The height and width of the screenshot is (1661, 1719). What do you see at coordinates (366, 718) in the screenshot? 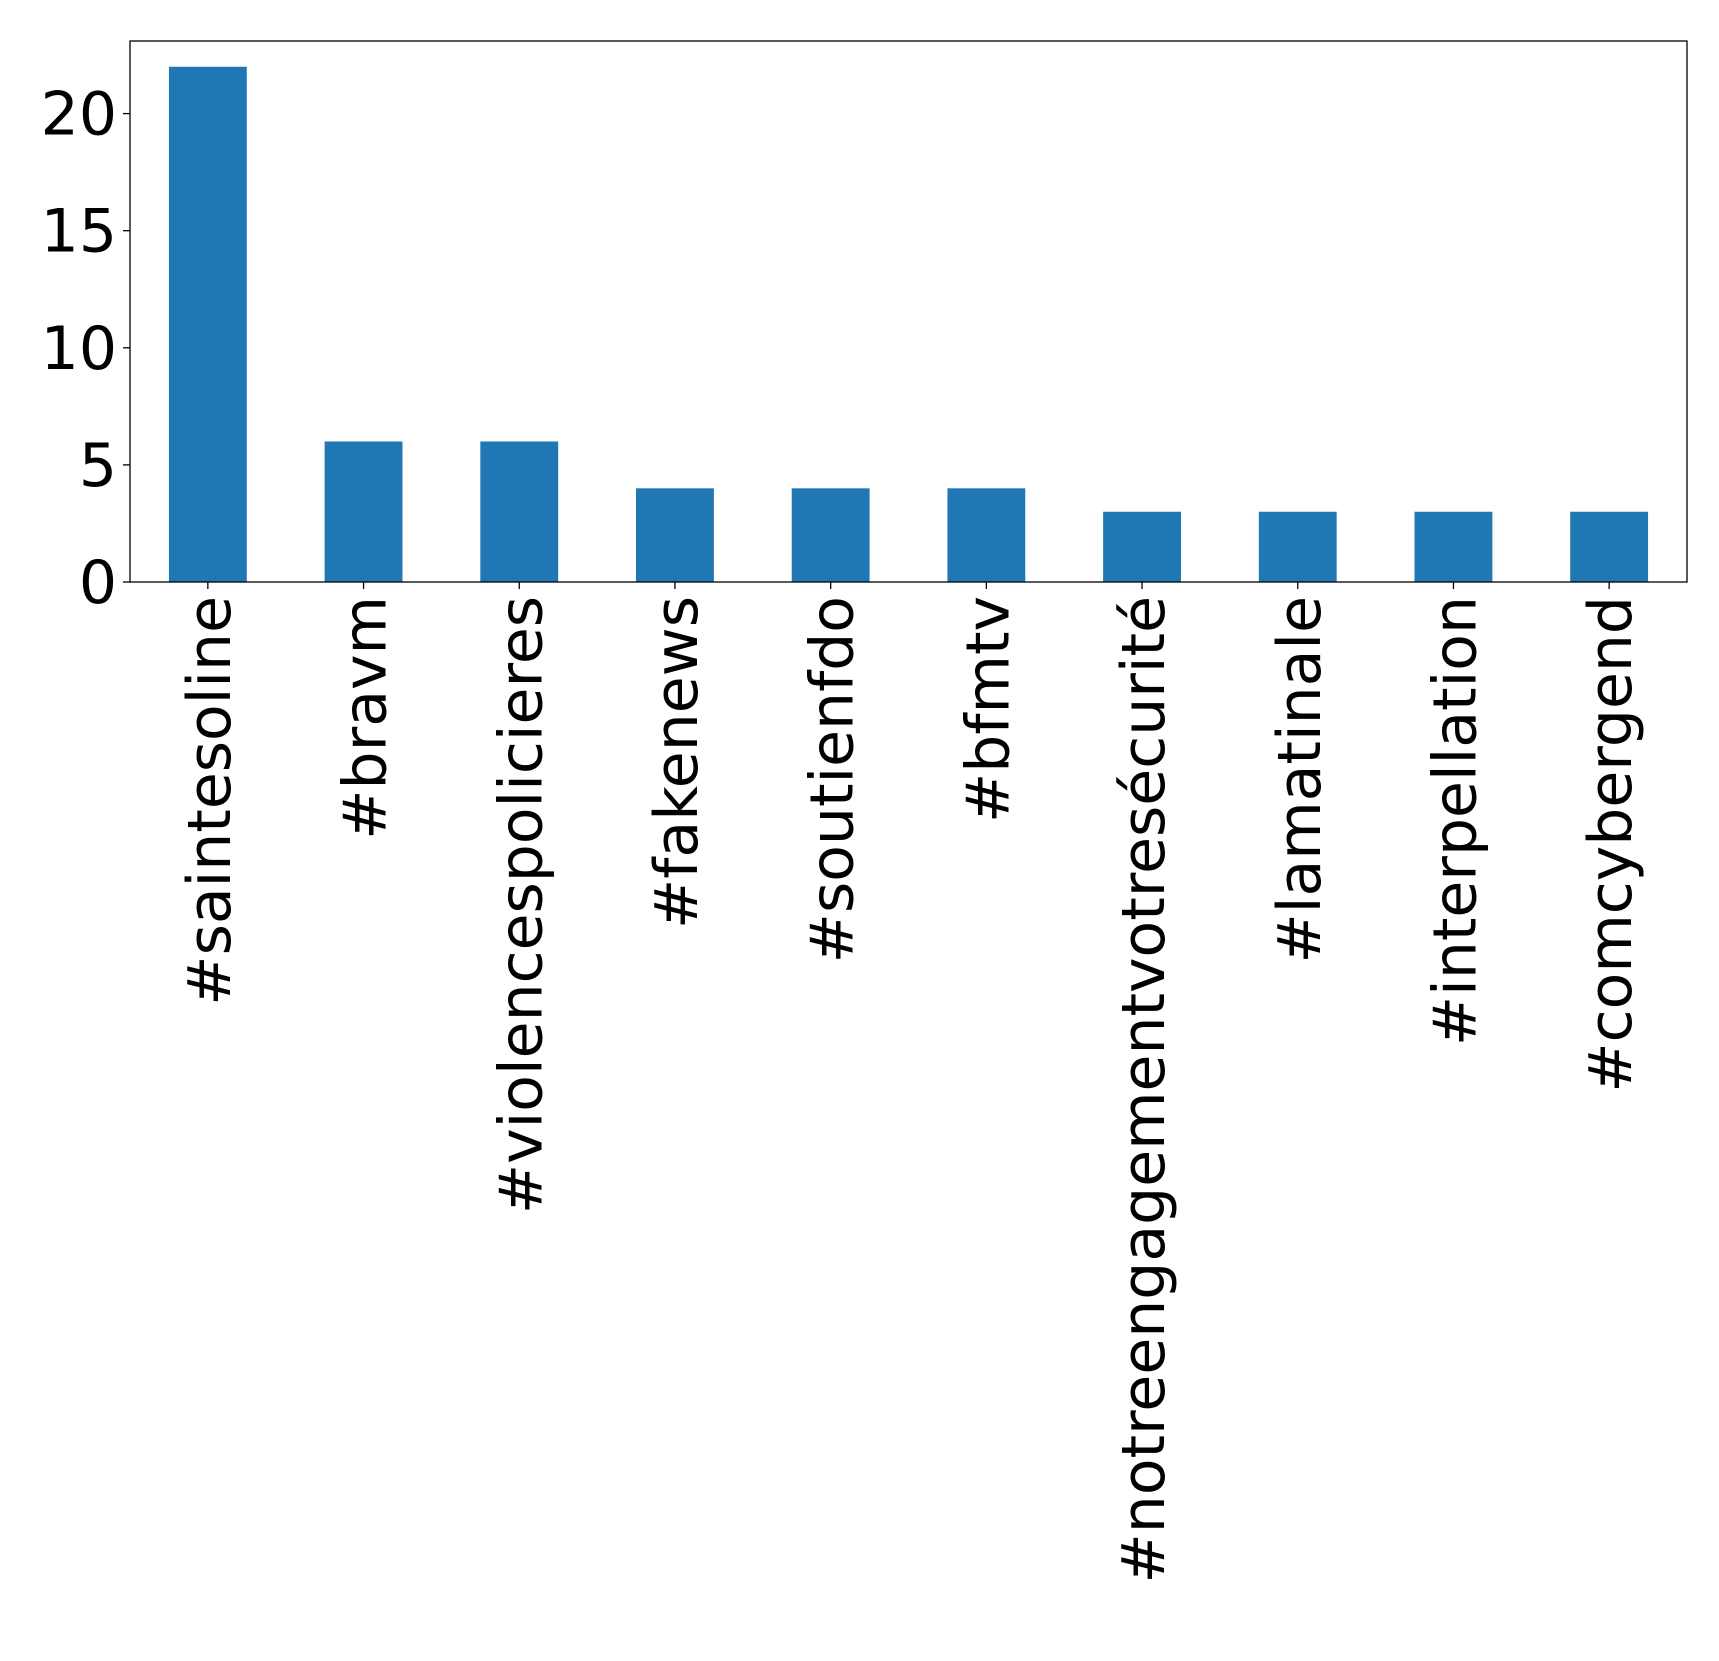
I see `x-tick-label: #bravm` at bounding box center [366, 718].